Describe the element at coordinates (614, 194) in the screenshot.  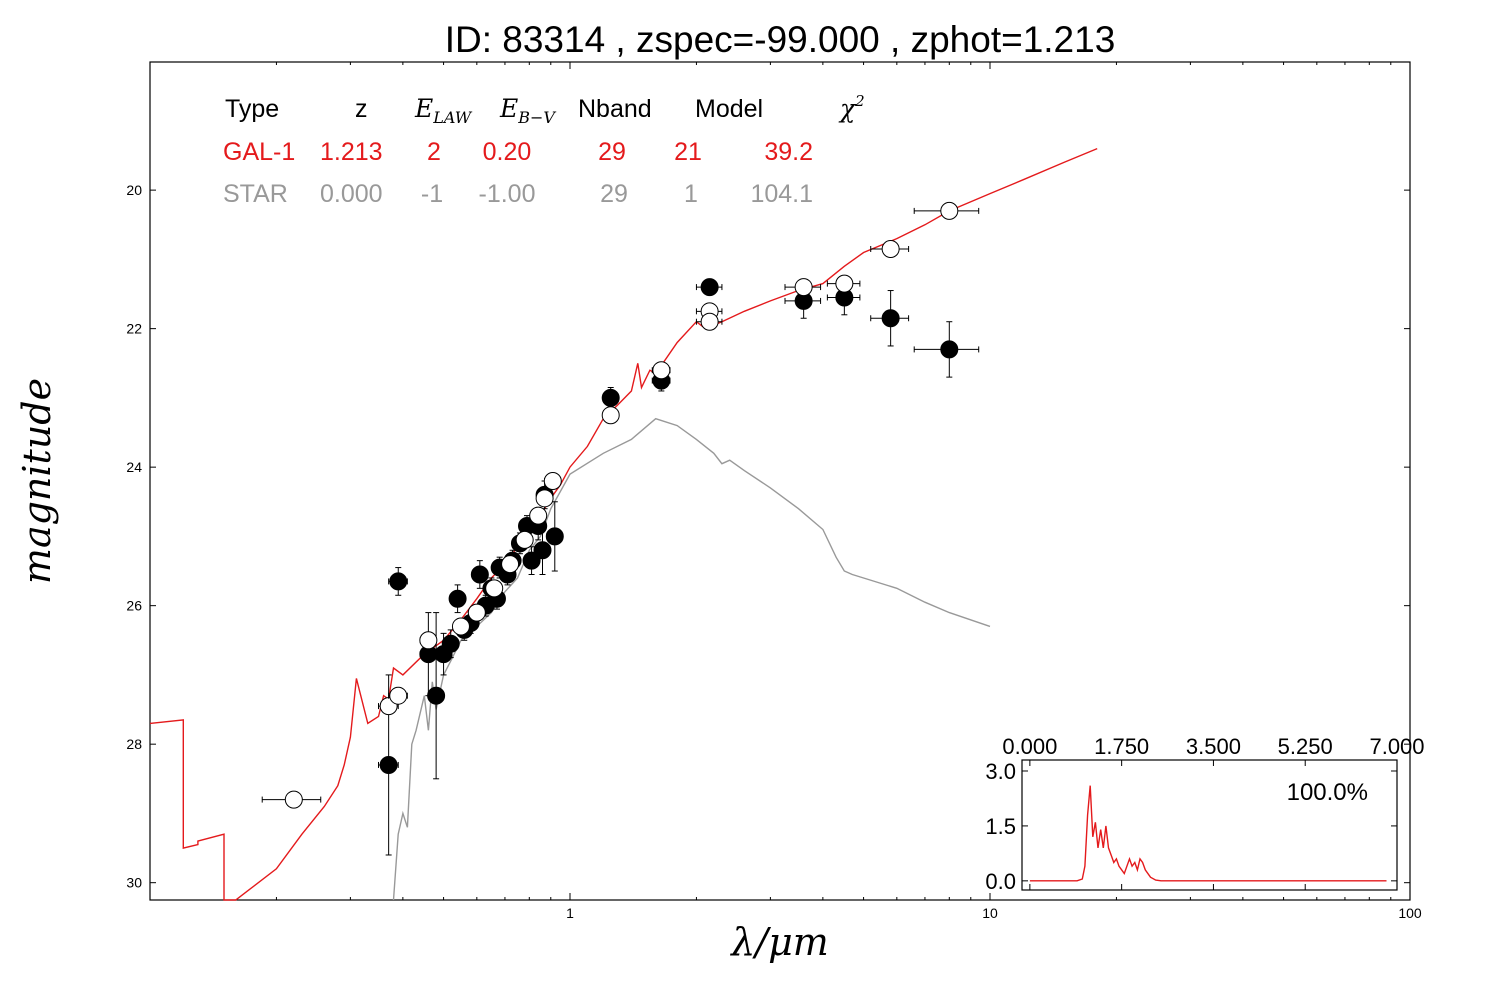
I see `star-nband: 29` at that location.